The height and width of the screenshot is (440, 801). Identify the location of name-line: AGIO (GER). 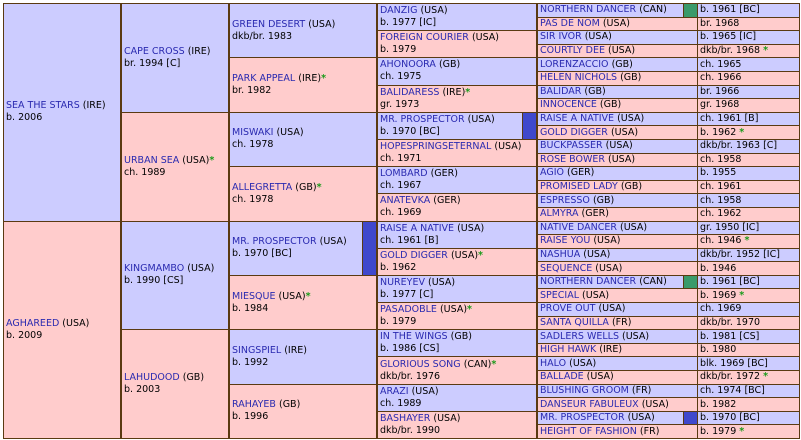
(567, 173).